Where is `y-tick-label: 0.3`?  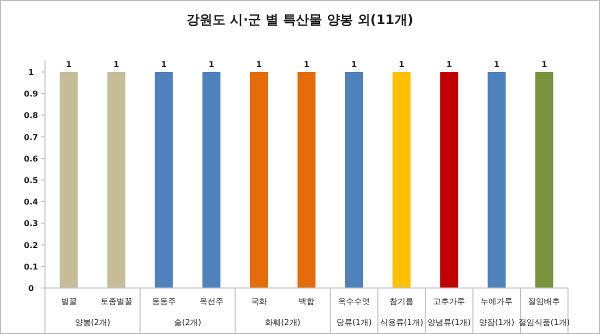 y-tick-label: 0.3 is located at coordinates (31, 223).